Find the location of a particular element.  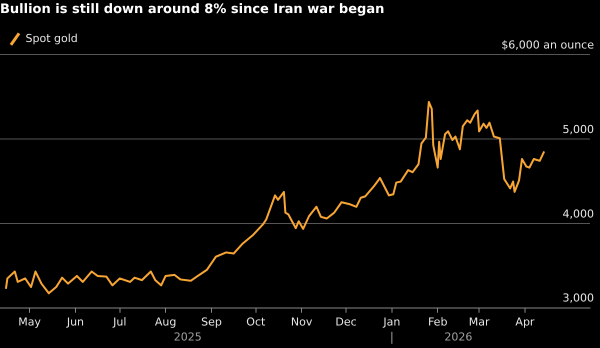

legend-label: Spot gold is located at coordinates (52, 38).